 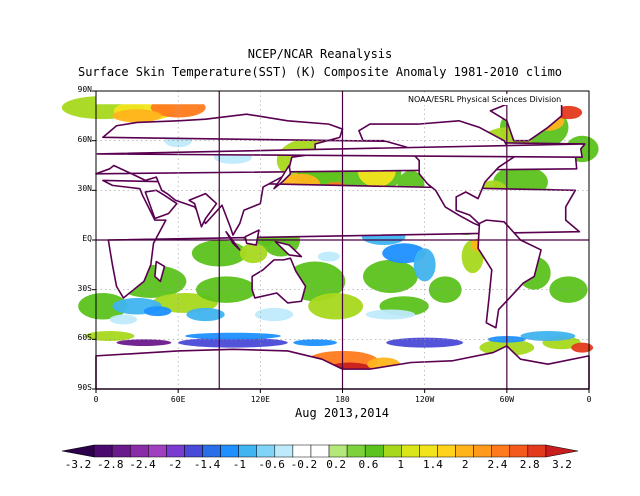 What do you see at coordinates (271, 464) in the screenshot?
I see `colorbar-label: -0.6` at bounding box center [271, 464].